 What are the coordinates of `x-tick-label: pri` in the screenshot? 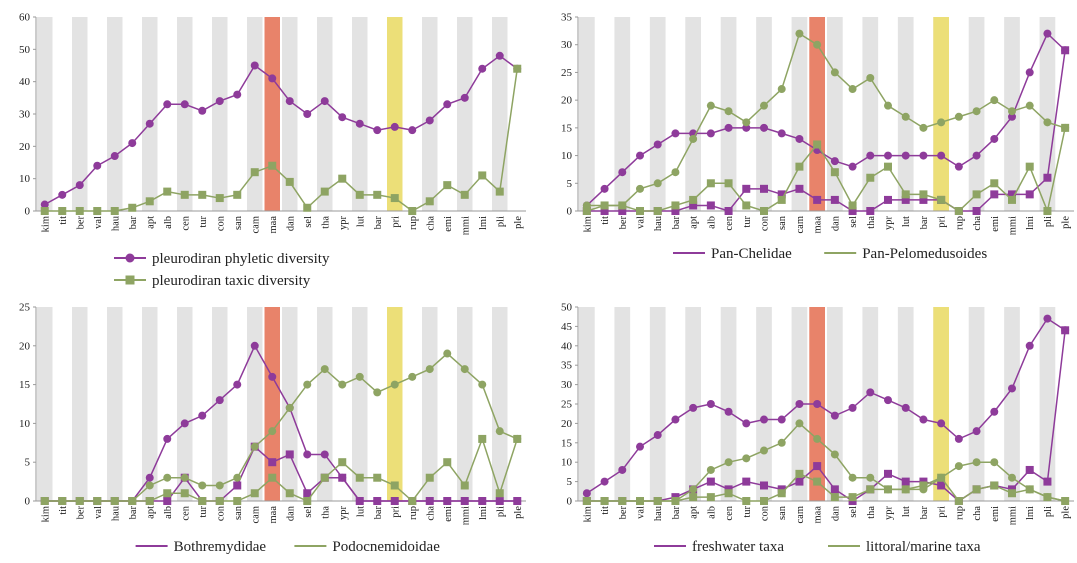 It's located at (395, 222).